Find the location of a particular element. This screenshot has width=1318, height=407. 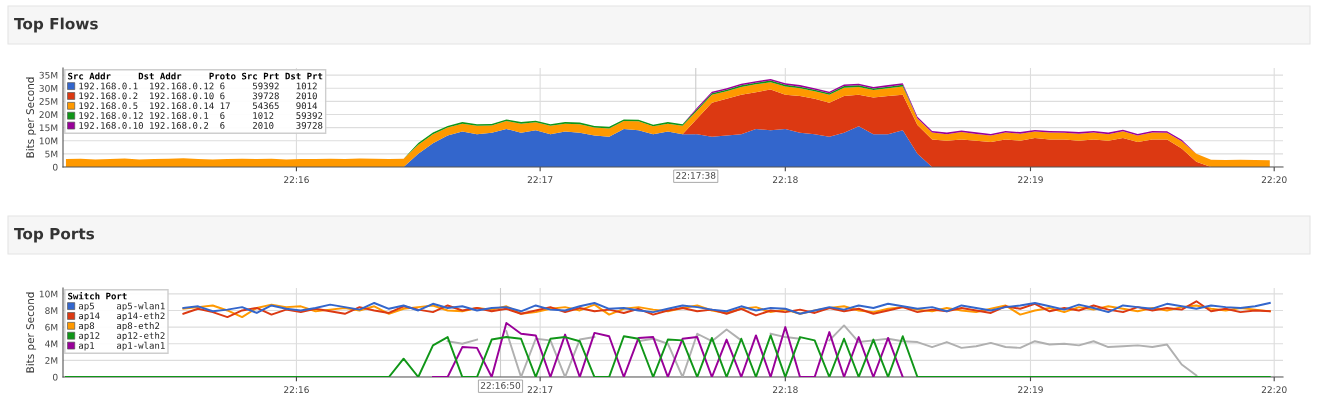

chart-title: Top Ports is located at coordinates (54, 235).